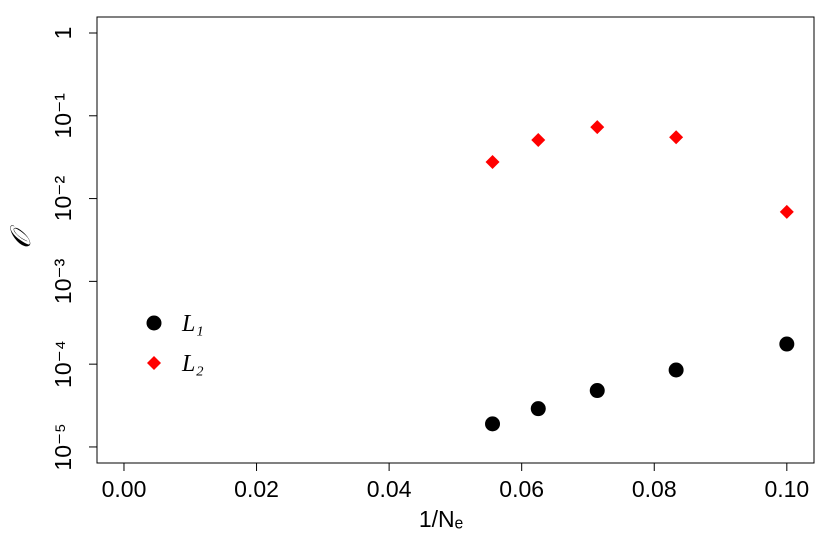  What do you see at coordinates (654, 489) in the screenshot?
I see `x-tick-label: 0.08` at bounding box center [654, 489].